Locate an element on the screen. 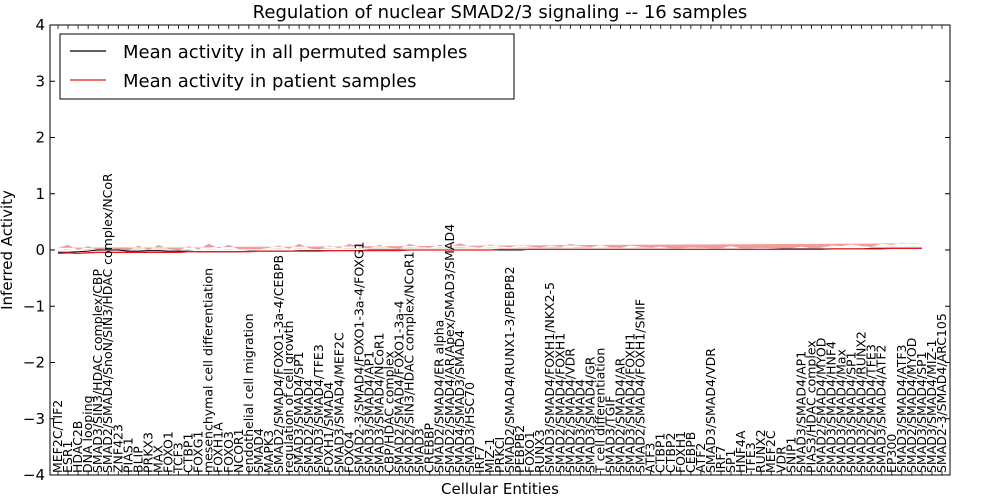 The width and height of the screenshot is (1000, 500). plot-area is located at coordinates (489, 248).